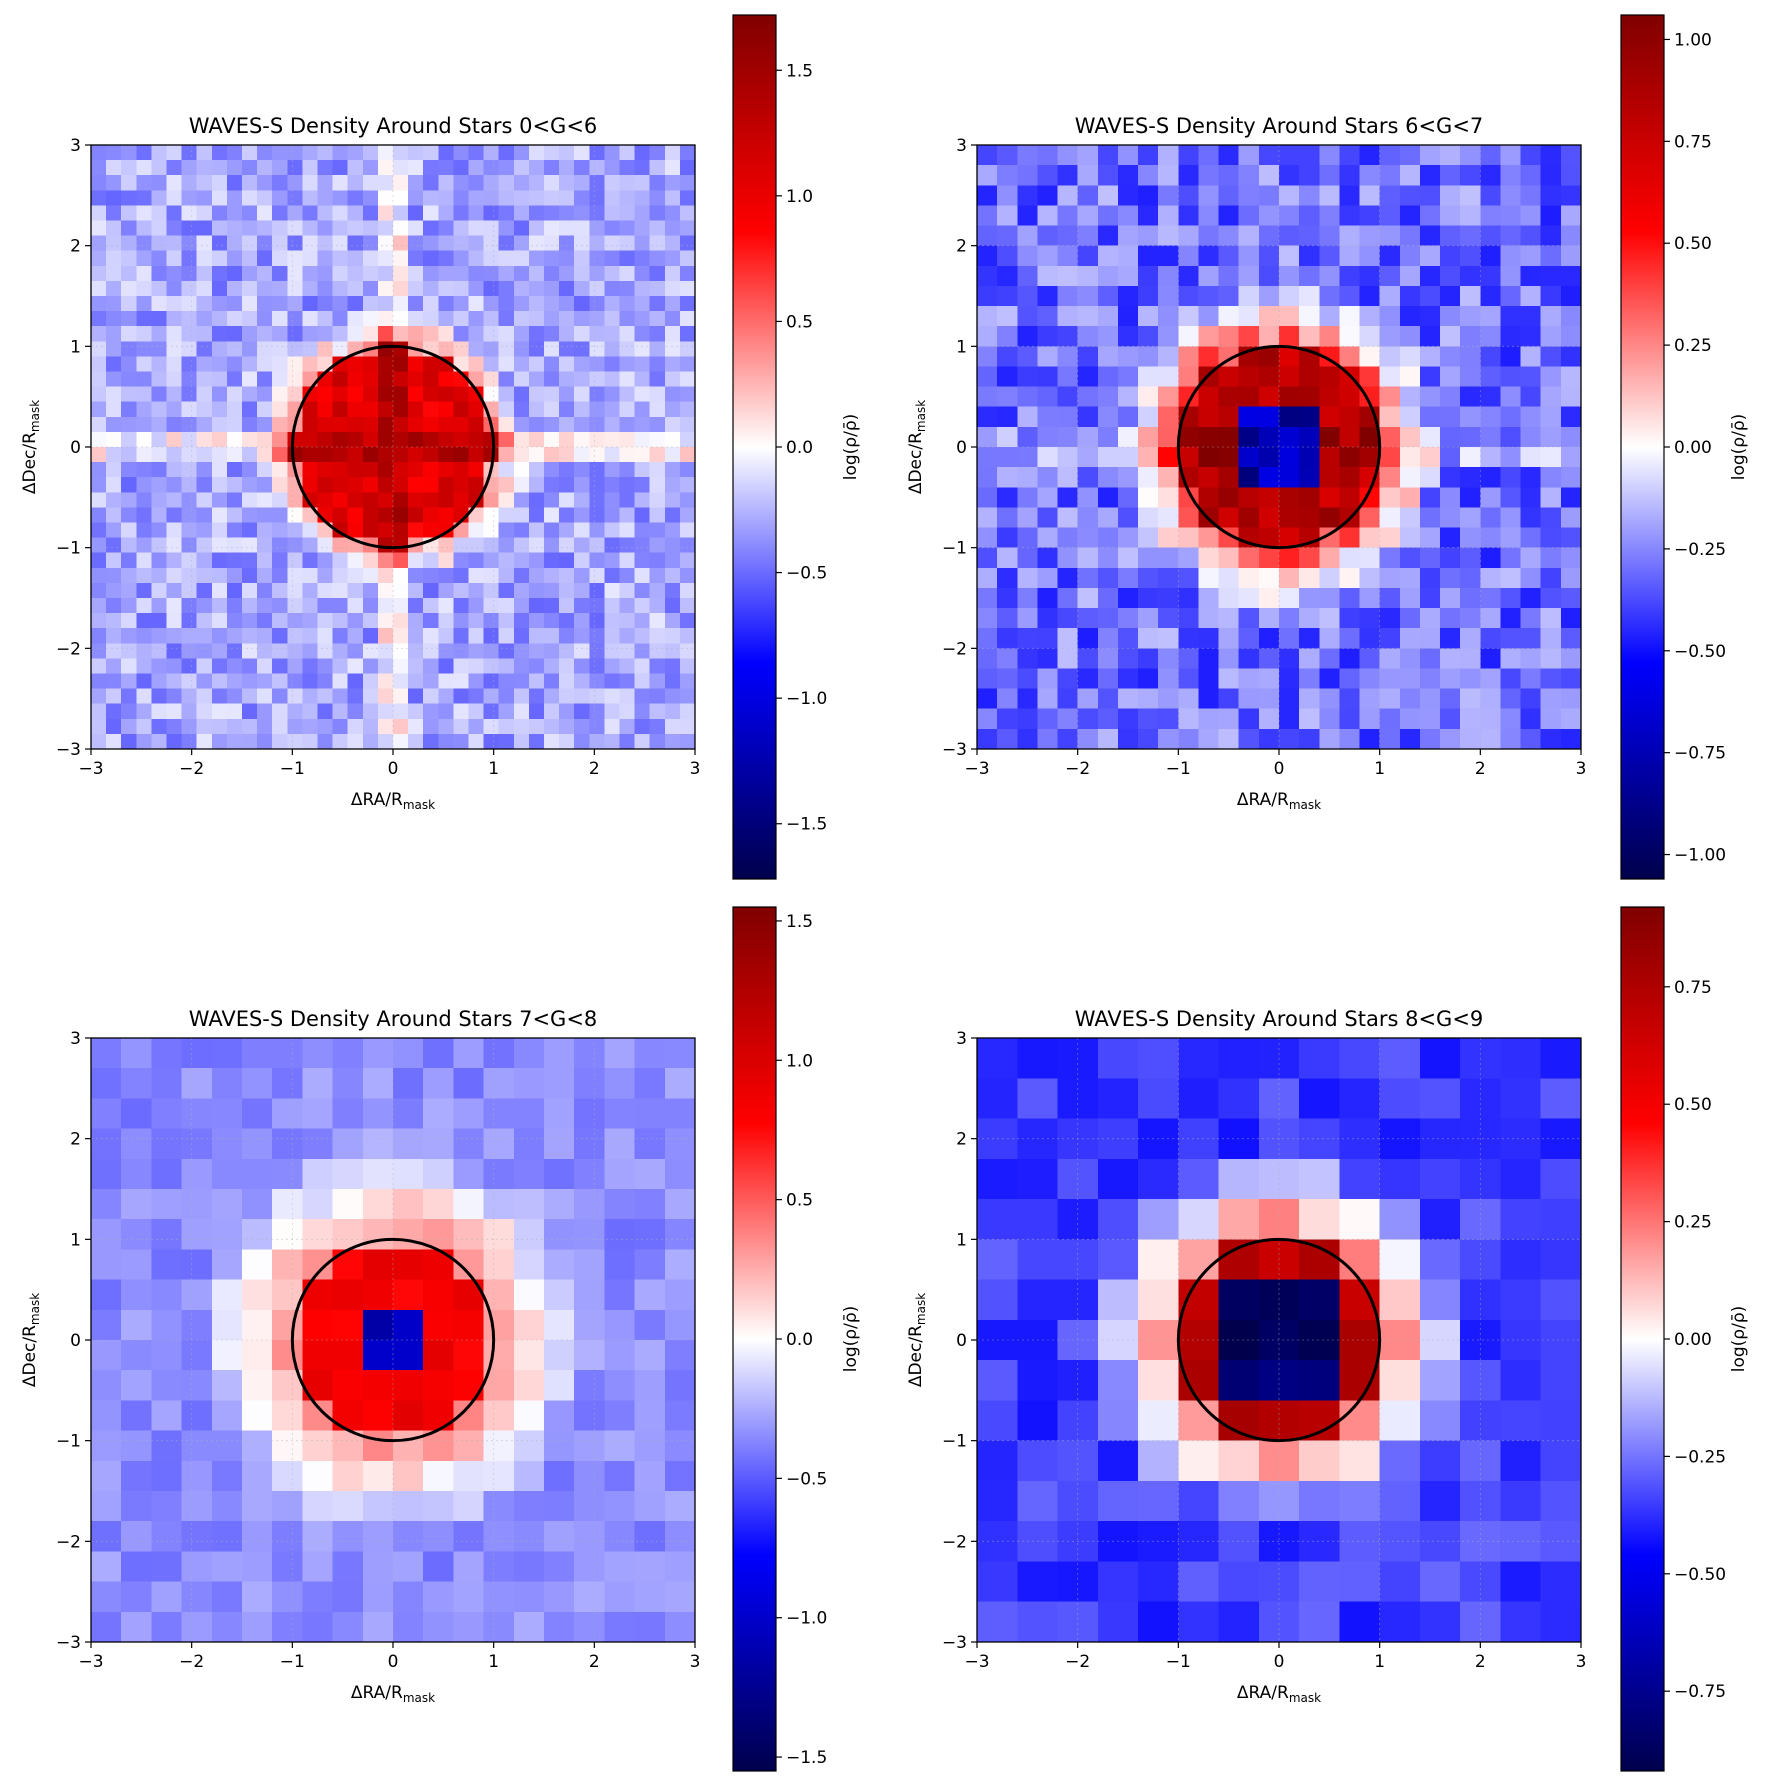 This screenshot has width=1780, height=1781. What do you see at coordinates (191, 1662) in the screenshot?
I see `x-tick-label: −2` at bounding box center [191, 1662].